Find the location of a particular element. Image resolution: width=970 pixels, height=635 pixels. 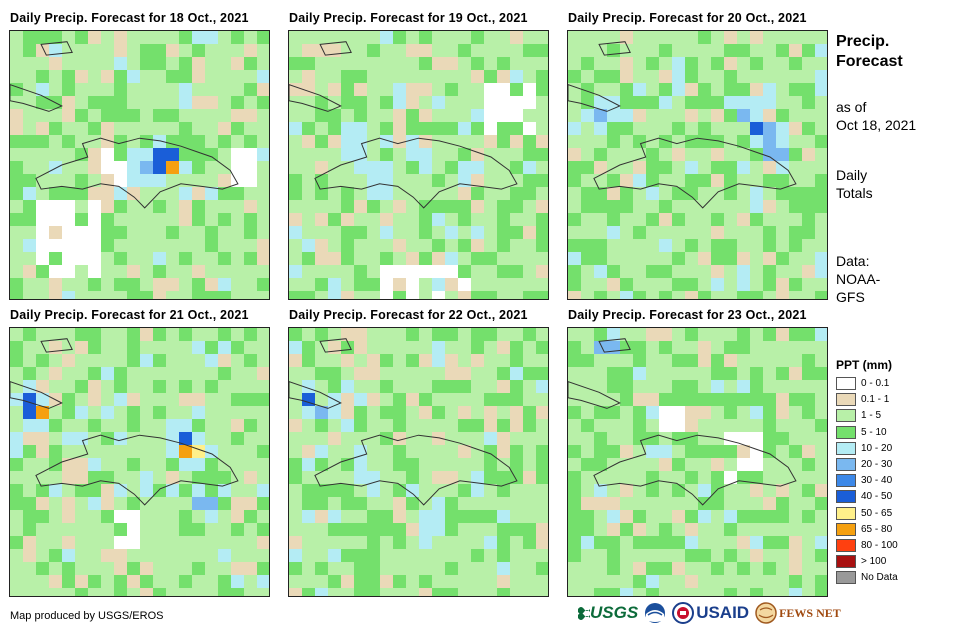

legend-item: 80 - 100 is located at coordinates (867, 545).